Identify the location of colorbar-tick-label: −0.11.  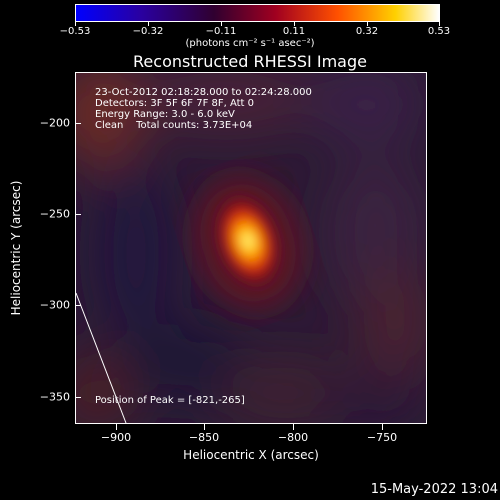
(221, 31).